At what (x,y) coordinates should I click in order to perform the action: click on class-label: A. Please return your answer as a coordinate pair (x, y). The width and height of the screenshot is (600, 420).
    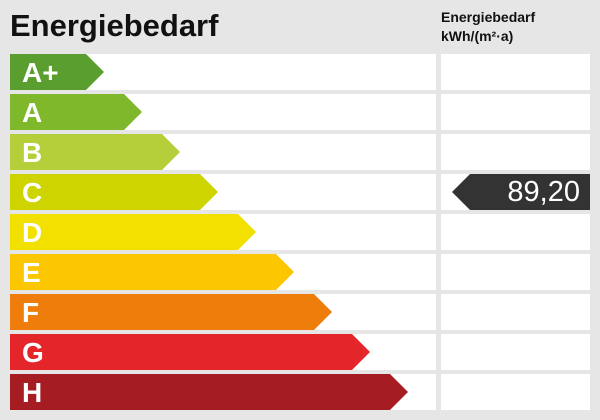
    Looking at the image, I should click on (32, 112).